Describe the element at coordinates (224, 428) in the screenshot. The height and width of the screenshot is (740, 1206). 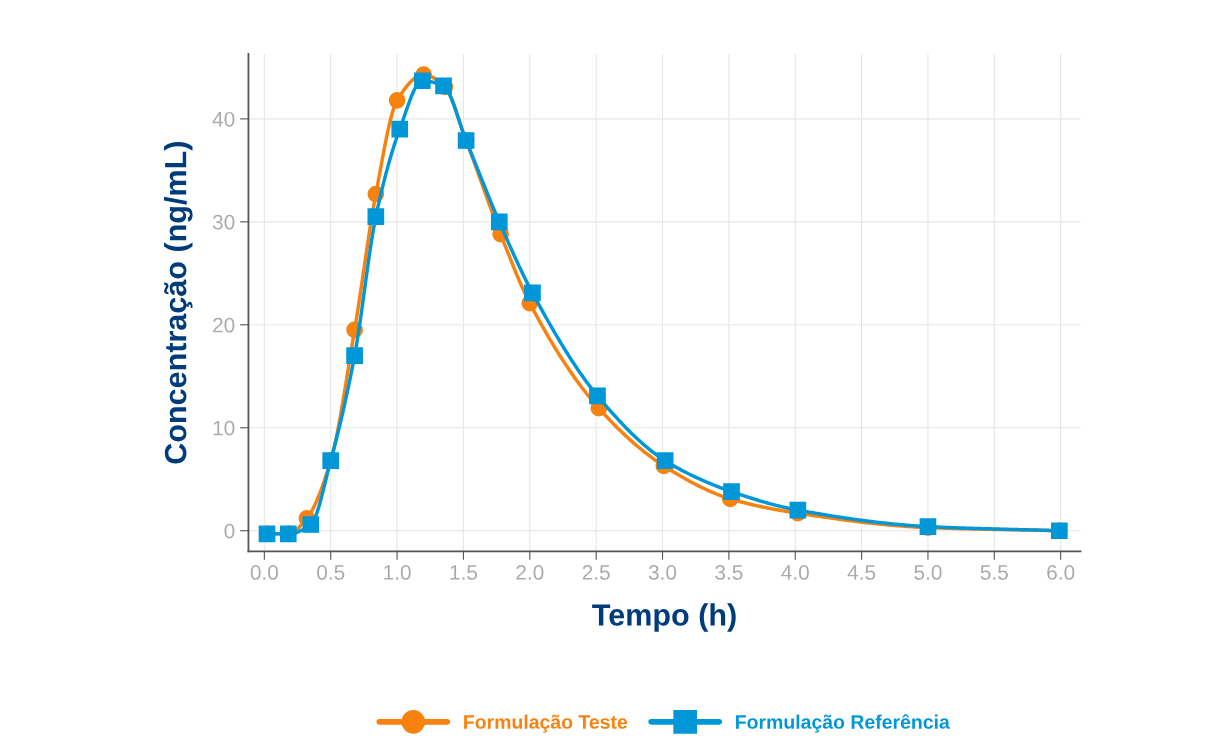
I see `y-tick-label: 10` at that location.